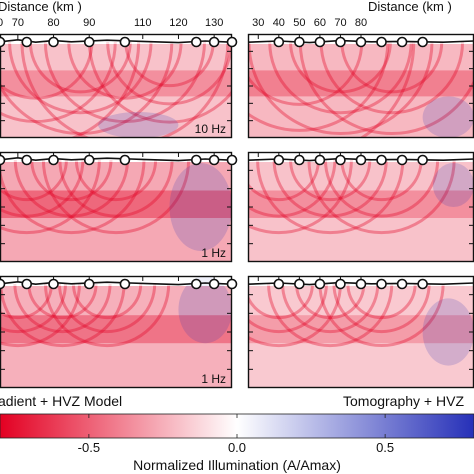  I want to click on colorbar-tick-label: -0.5, so click(89, 447).